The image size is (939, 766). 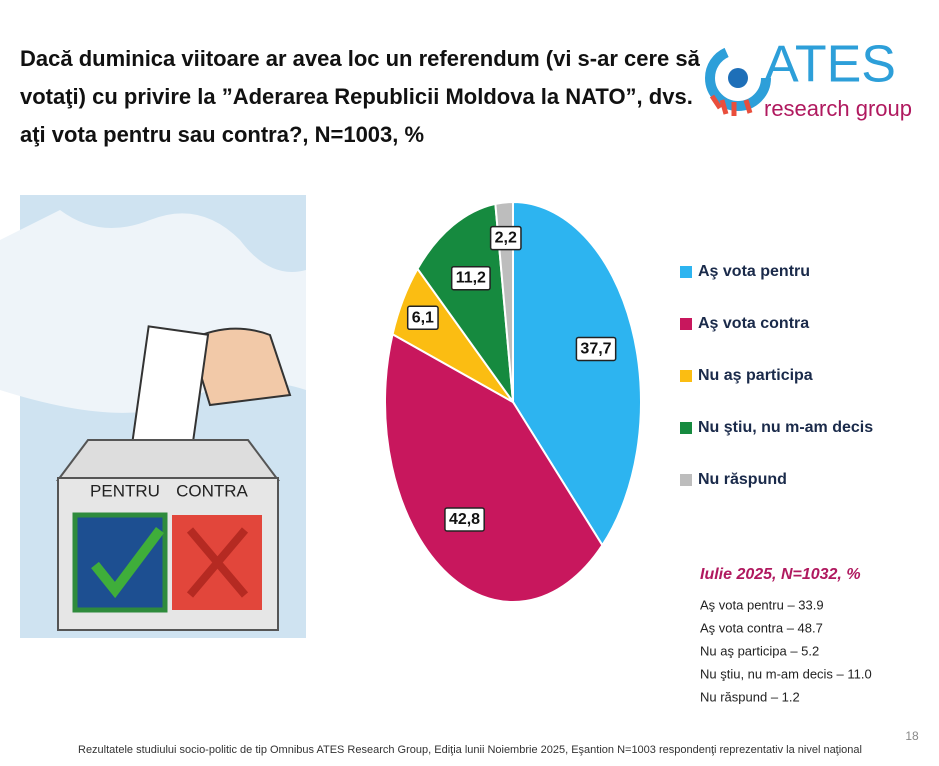 I want to click on data-label-text: 6,1, so click(x=423, y=317).